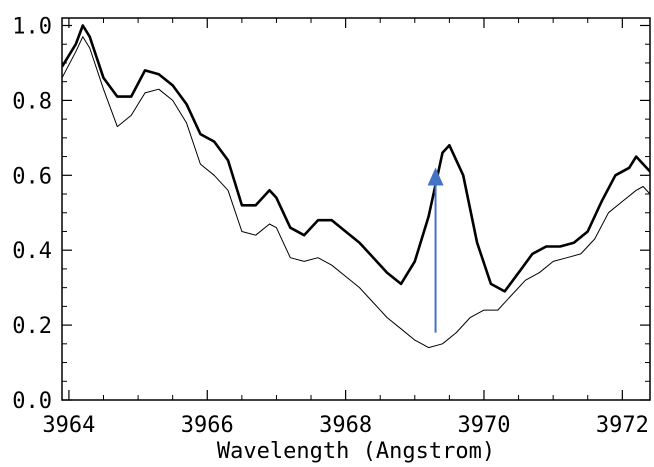 This screenshot has width=654, height=467. What do you see at coordinates (483, 425) in the screenshot?
I see `x-tick-label: 3970` at bounding box center [483, 425].